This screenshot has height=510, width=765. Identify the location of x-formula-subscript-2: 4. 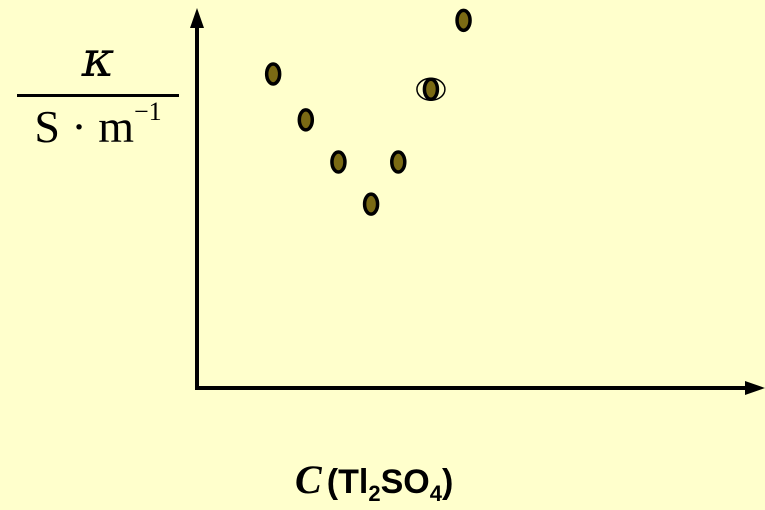
(435, 493).